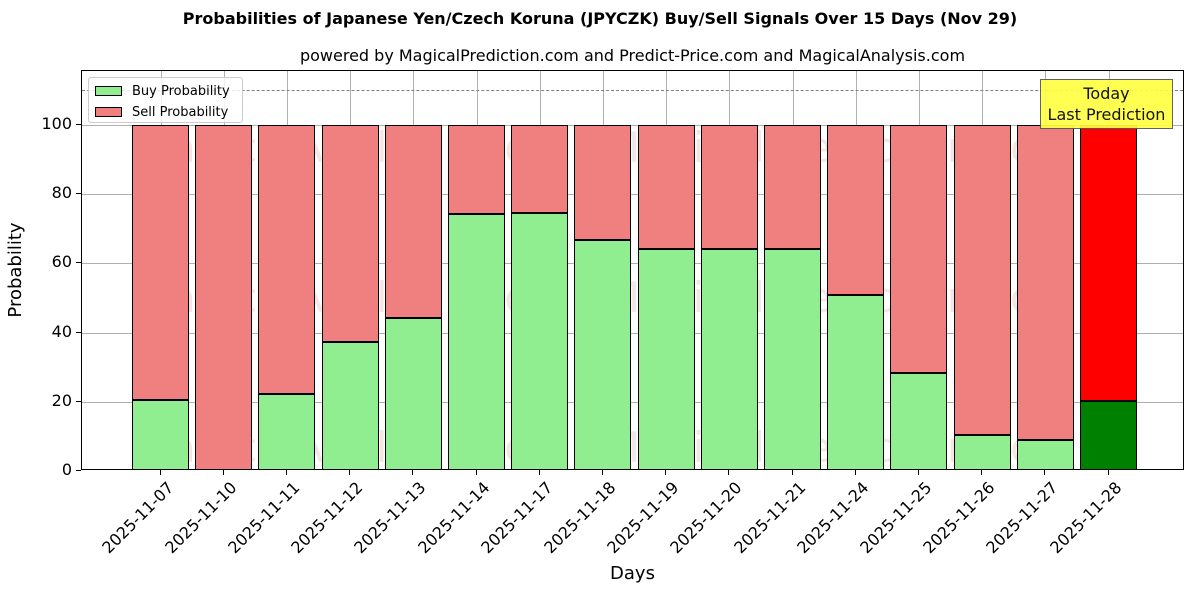  What do you see at coordinates (632, 91) in the screenshot?
I see `reference-line` at bounding box center [632, 91].